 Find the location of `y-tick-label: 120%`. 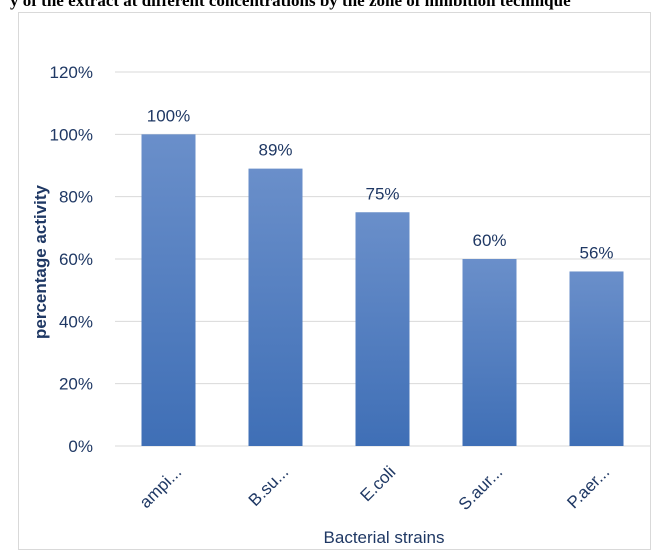

y-tick-label: 120% is located at coordinates (71, 72).